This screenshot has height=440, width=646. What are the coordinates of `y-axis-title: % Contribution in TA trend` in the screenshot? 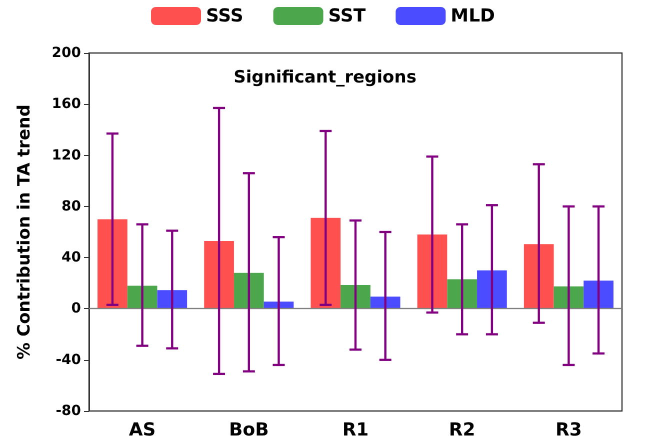 It's located at (24, 232).